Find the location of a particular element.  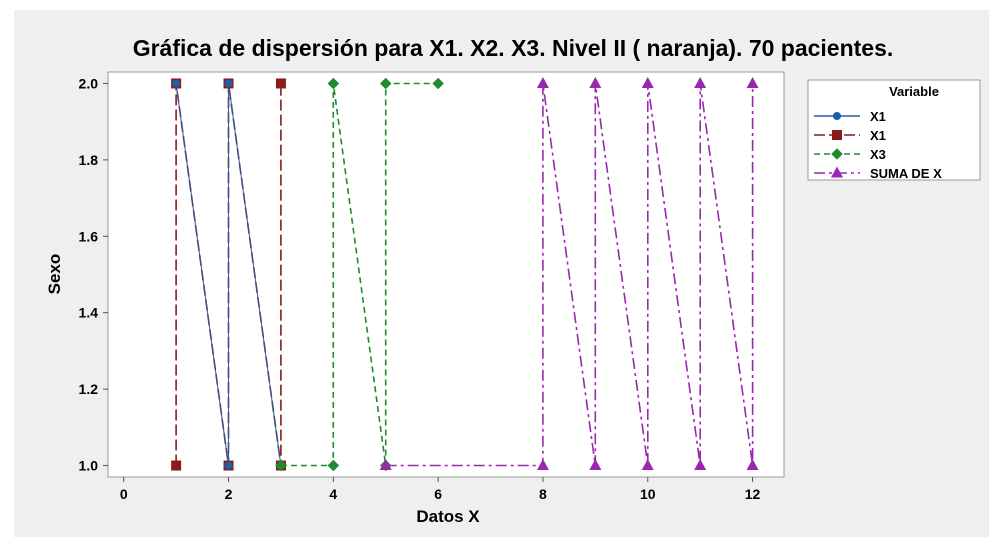

y-tick-label: 1.8 is located at coordinates (89, 160).